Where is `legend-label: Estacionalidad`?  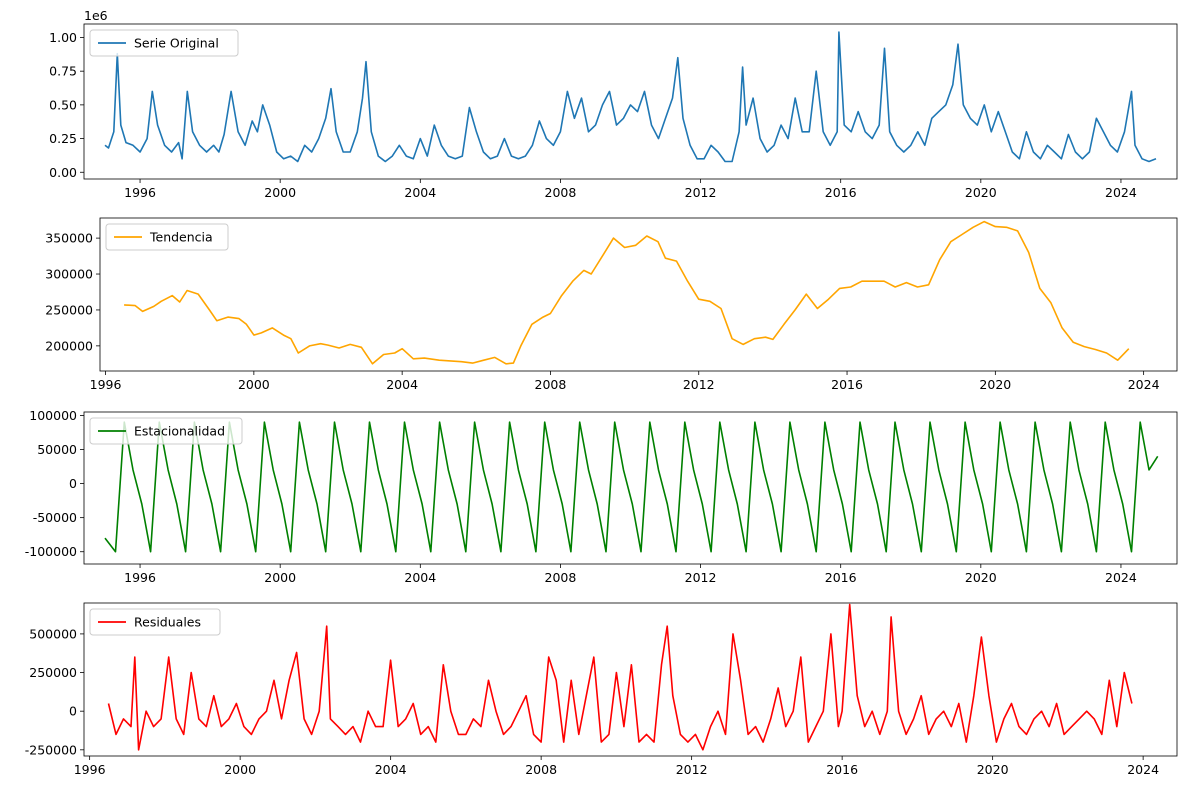 legend-label: Estacionalidad is located at coordinates (179, 431).